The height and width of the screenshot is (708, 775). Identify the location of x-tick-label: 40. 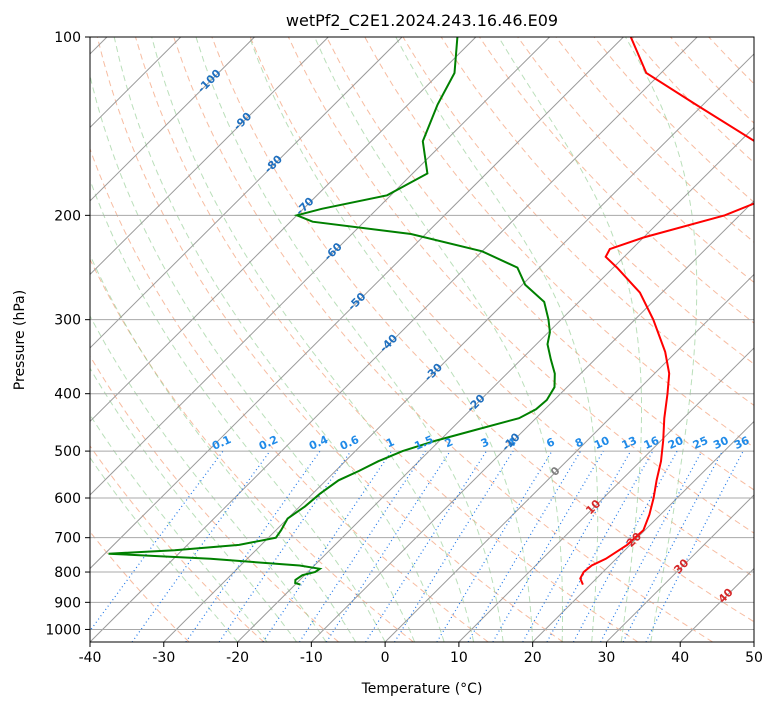
(680, 658).